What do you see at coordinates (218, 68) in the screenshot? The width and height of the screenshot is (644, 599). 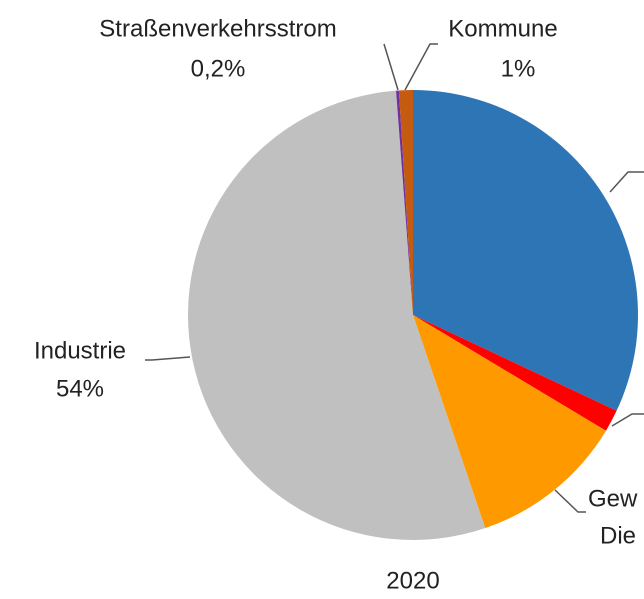 I see `value-label: 0,2%` at bounding box center [218, 68].